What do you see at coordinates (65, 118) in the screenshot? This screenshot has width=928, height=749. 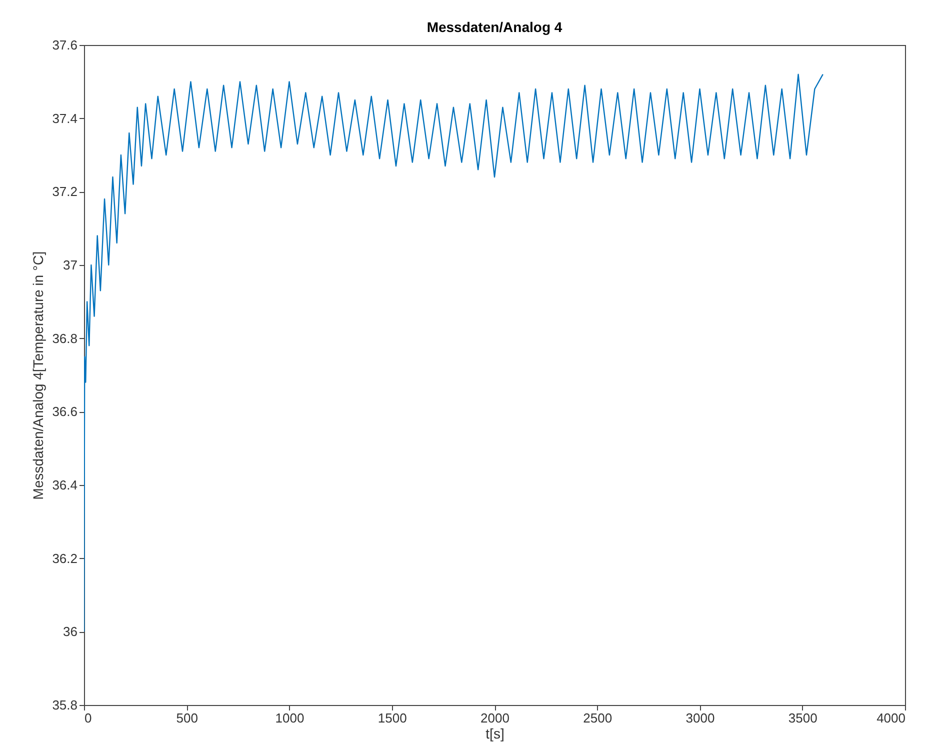 I see `y-tick-label: 37.4` at bounding box center [65, 118].